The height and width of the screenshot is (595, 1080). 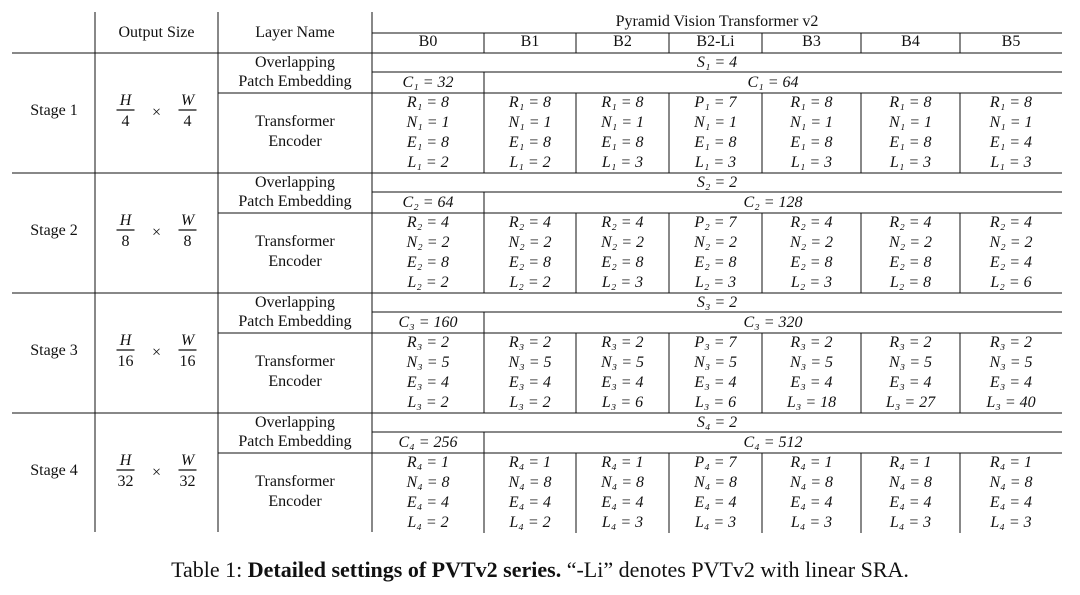 I want to click on stage1-encoder-label-1: Transformer, so click(x=295, y=121).